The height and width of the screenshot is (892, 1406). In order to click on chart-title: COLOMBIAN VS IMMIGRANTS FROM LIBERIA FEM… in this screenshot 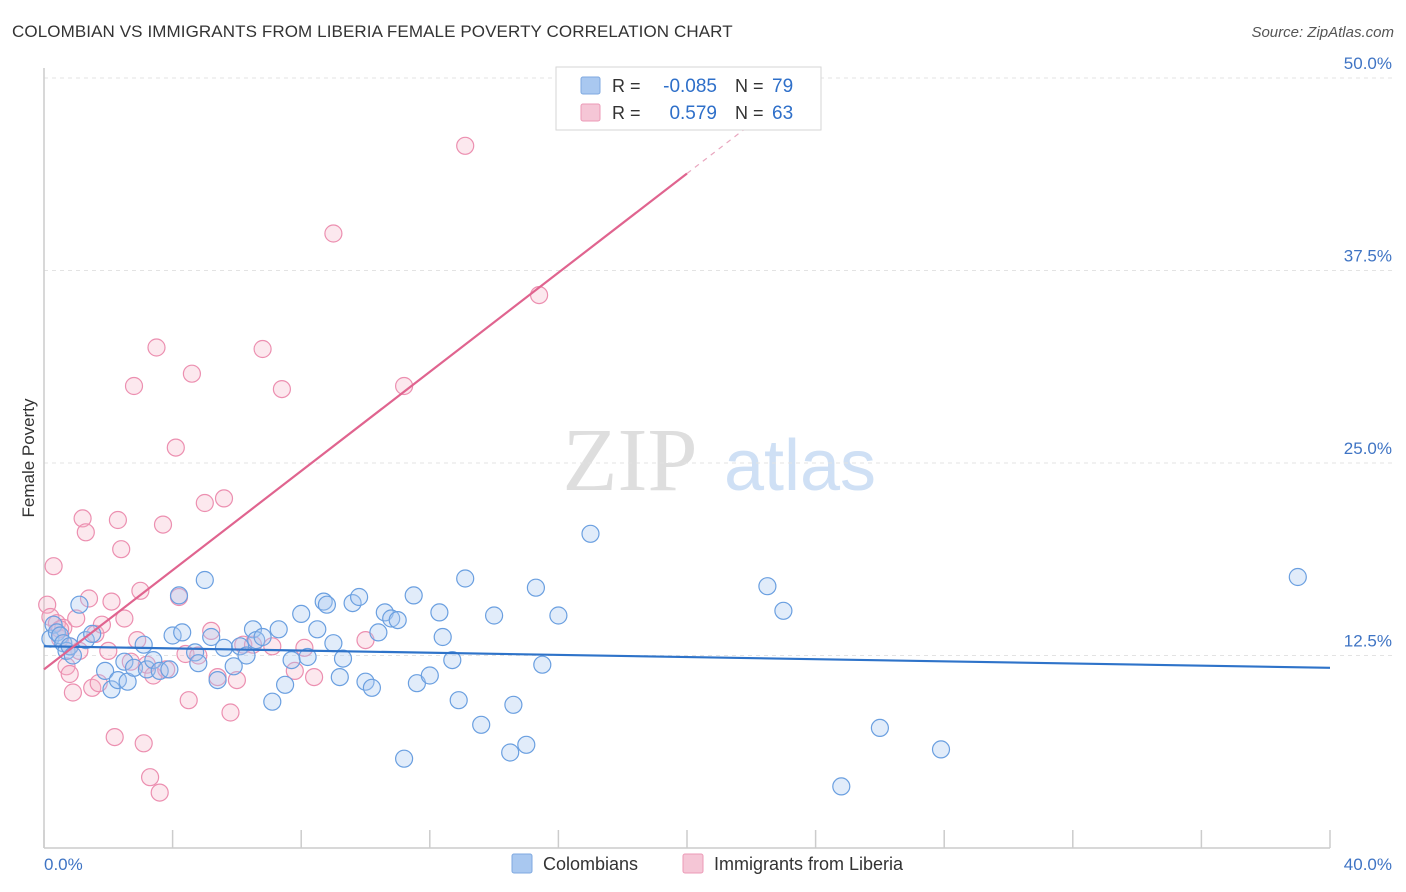, I will do `click(372, 31)`.